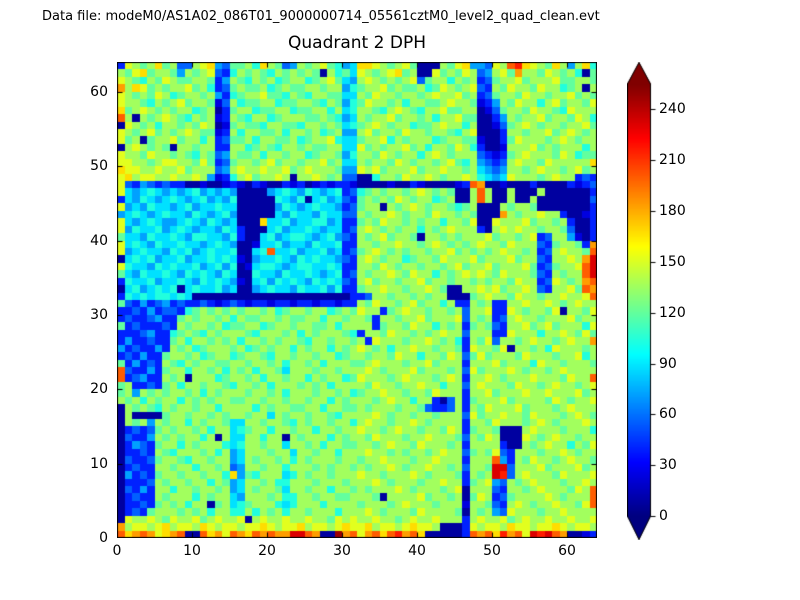 The image size is (800, 600). I want to click on colorbar-tick-label: 0, so click(663, 516).